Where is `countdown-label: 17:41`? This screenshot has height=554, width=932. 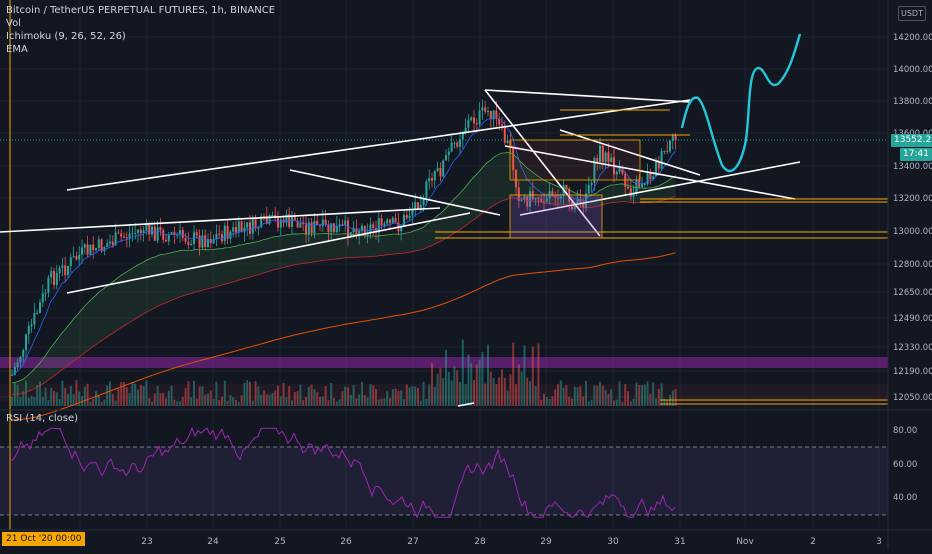 countdown-label: 17:41 is located at coordinates (916, 154).